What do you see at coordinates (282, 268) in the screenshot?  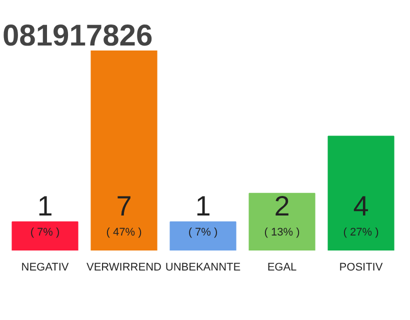 I see `x-tick-label: EGAL` at bounding box center [282, 268].